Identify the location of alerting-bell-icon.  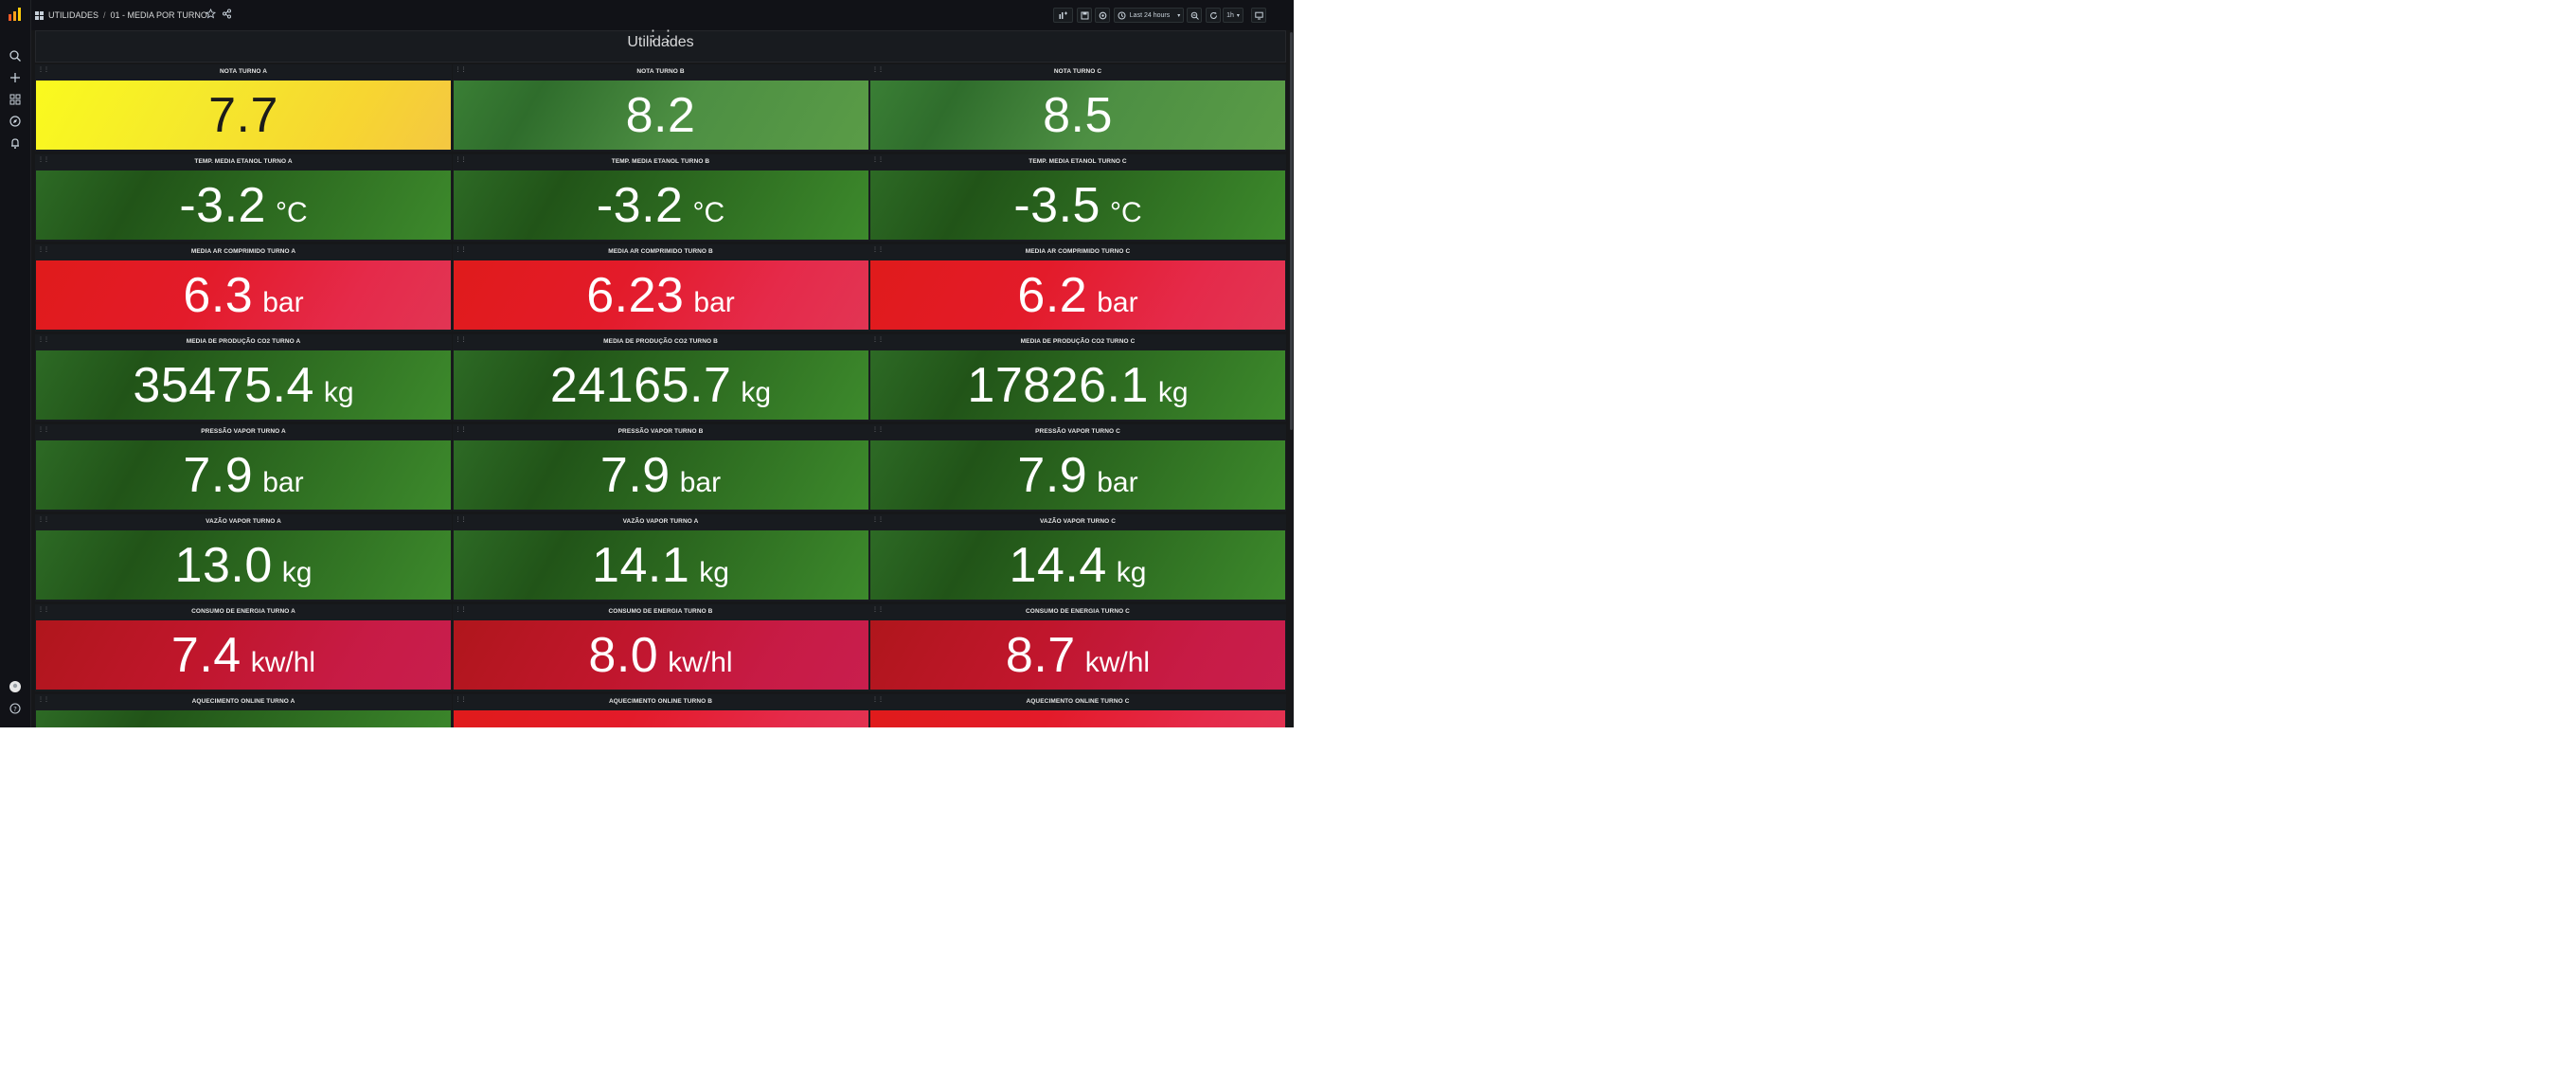
(15, 143).